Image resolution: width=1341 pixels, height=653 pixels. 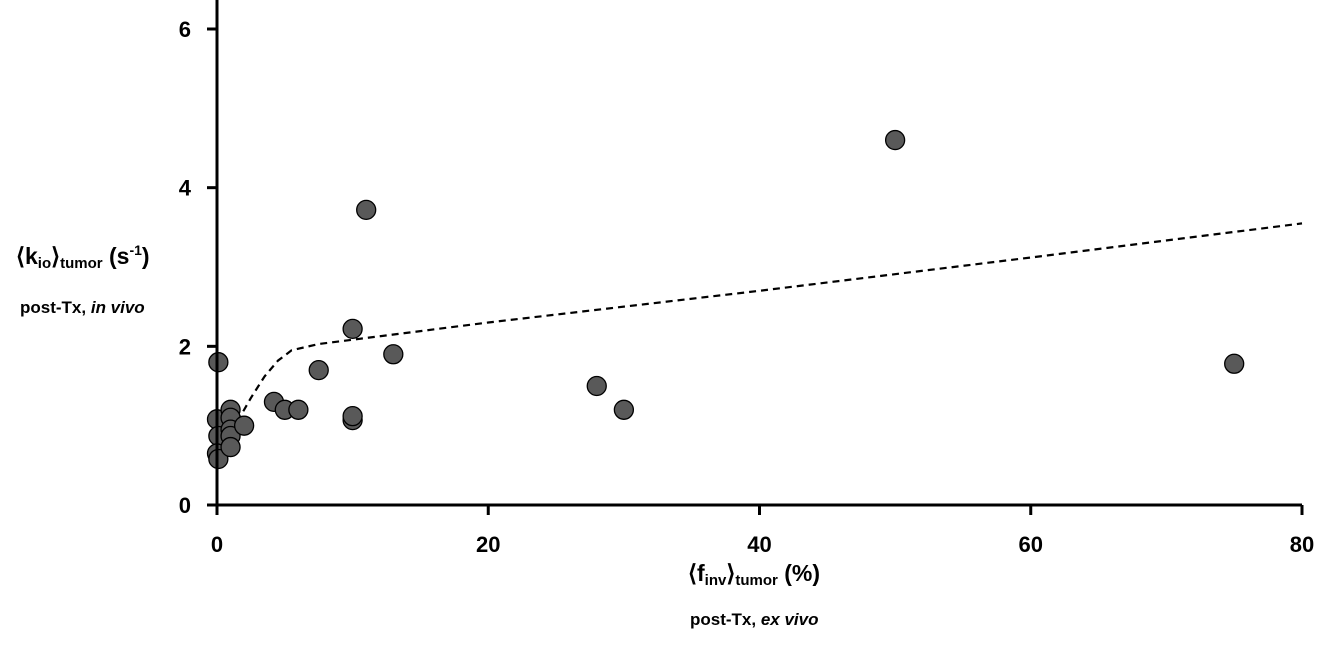 I want to click on y-axis-label-unit-pre: (s, so click(x=116, y=256).